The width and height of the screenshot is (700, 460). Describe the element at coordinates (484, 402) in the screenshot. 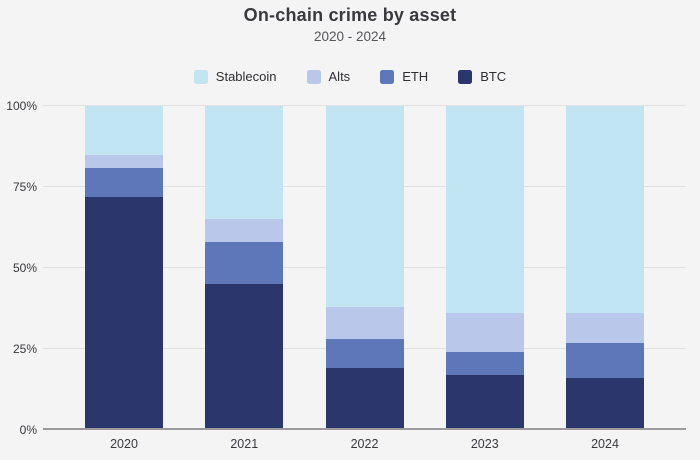

I see `bar-segment-btc-2023` at that location.